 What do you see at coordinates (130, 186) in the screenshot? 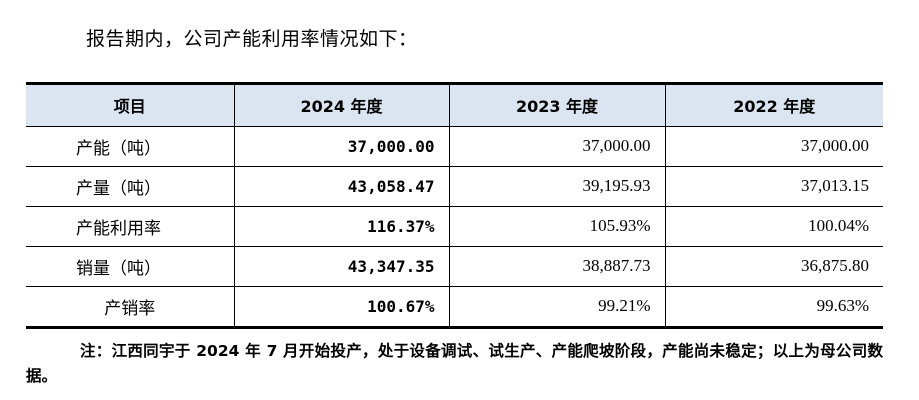
I see `row-label: 产量（吨）` at bounding box center [130, 186].